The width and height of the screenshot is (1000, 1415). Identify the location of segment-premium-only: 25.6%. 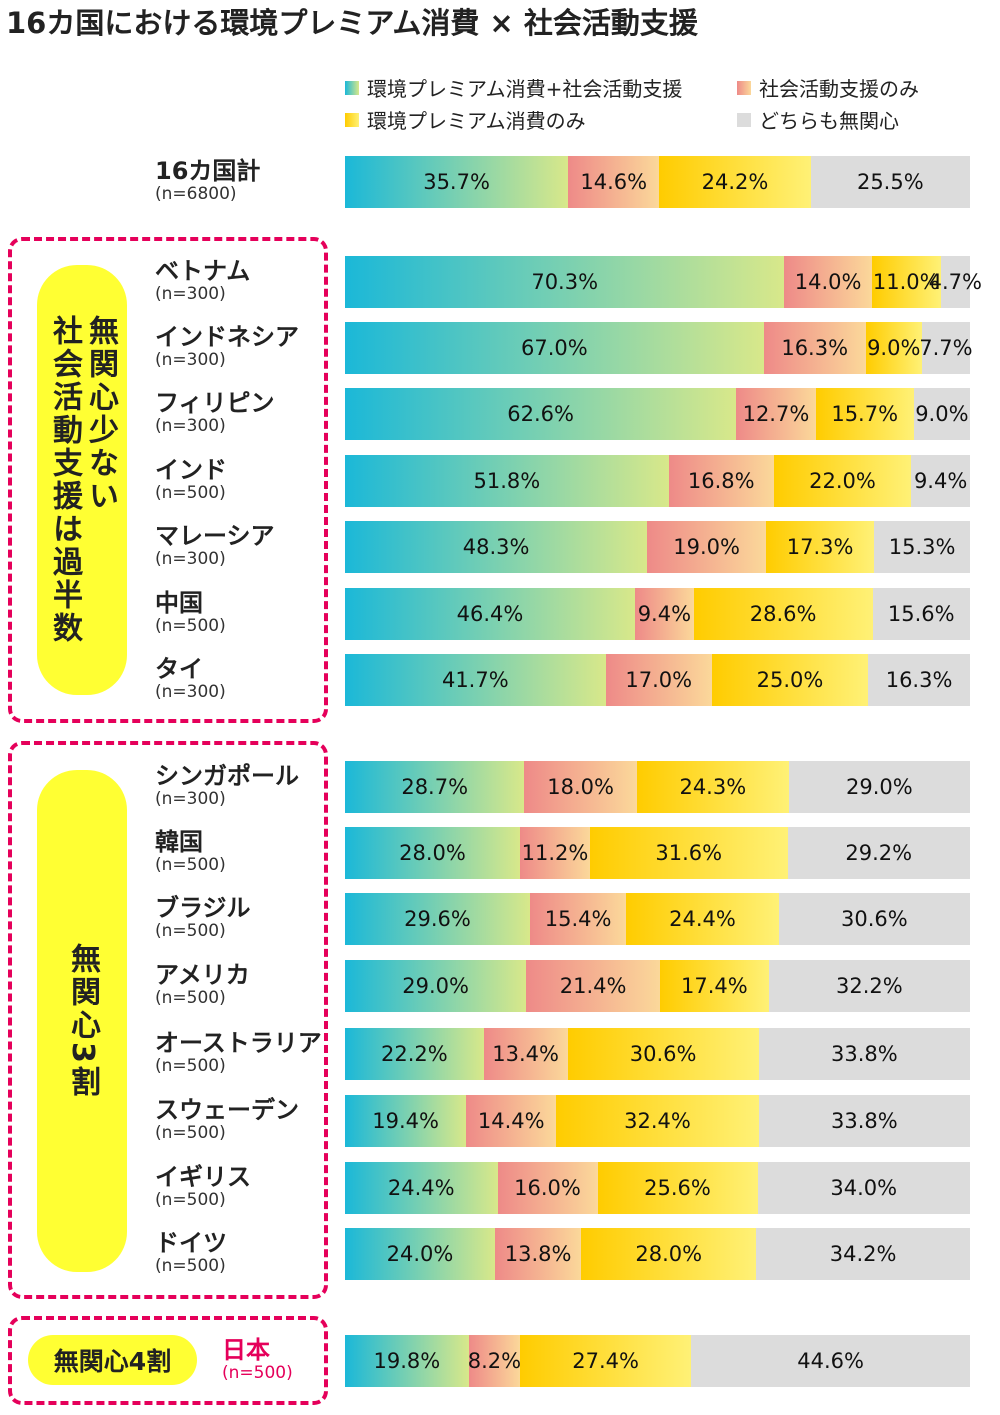
(677, 1188).